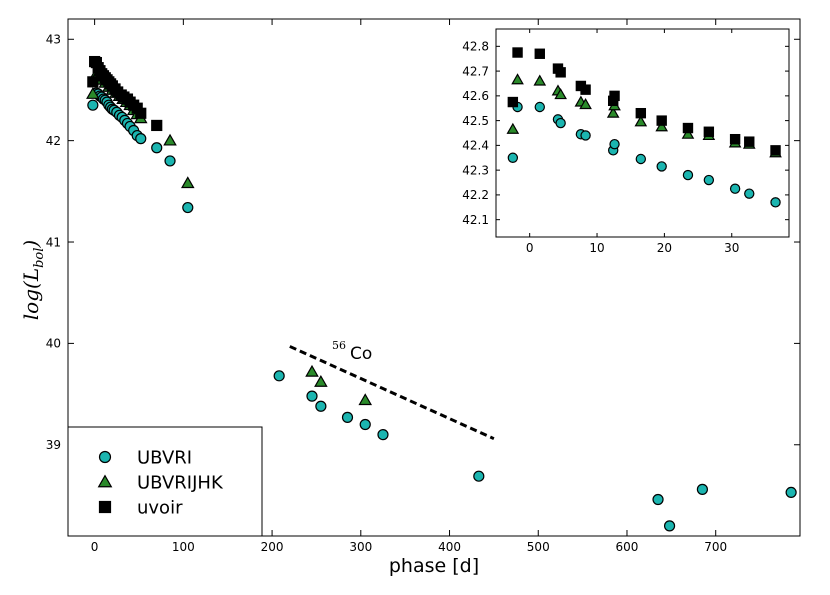 The image size is (830, 595). I want to click on x-tick-label: 0, so click(95, 547).